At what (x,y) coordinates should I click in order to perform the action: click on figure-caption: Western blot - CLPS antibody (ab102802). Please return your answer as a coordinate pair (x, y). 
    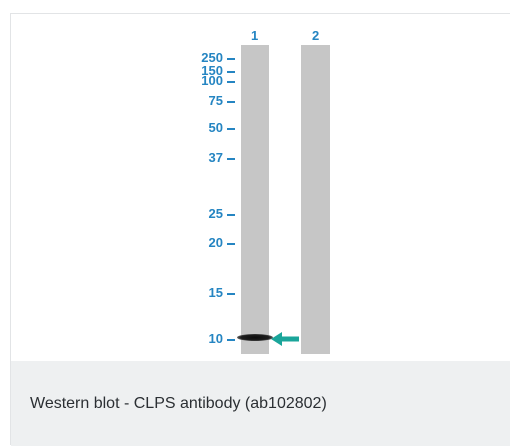
    Looking at the image, I should click on (178, 403).